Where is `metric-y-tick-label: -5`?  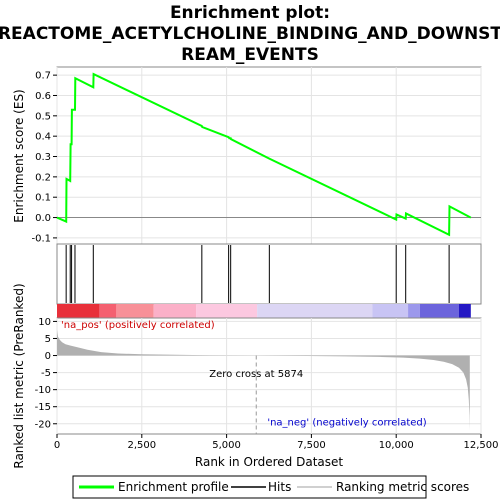
metric-y-tick-label: -5 is located at coordinates (46, 373).